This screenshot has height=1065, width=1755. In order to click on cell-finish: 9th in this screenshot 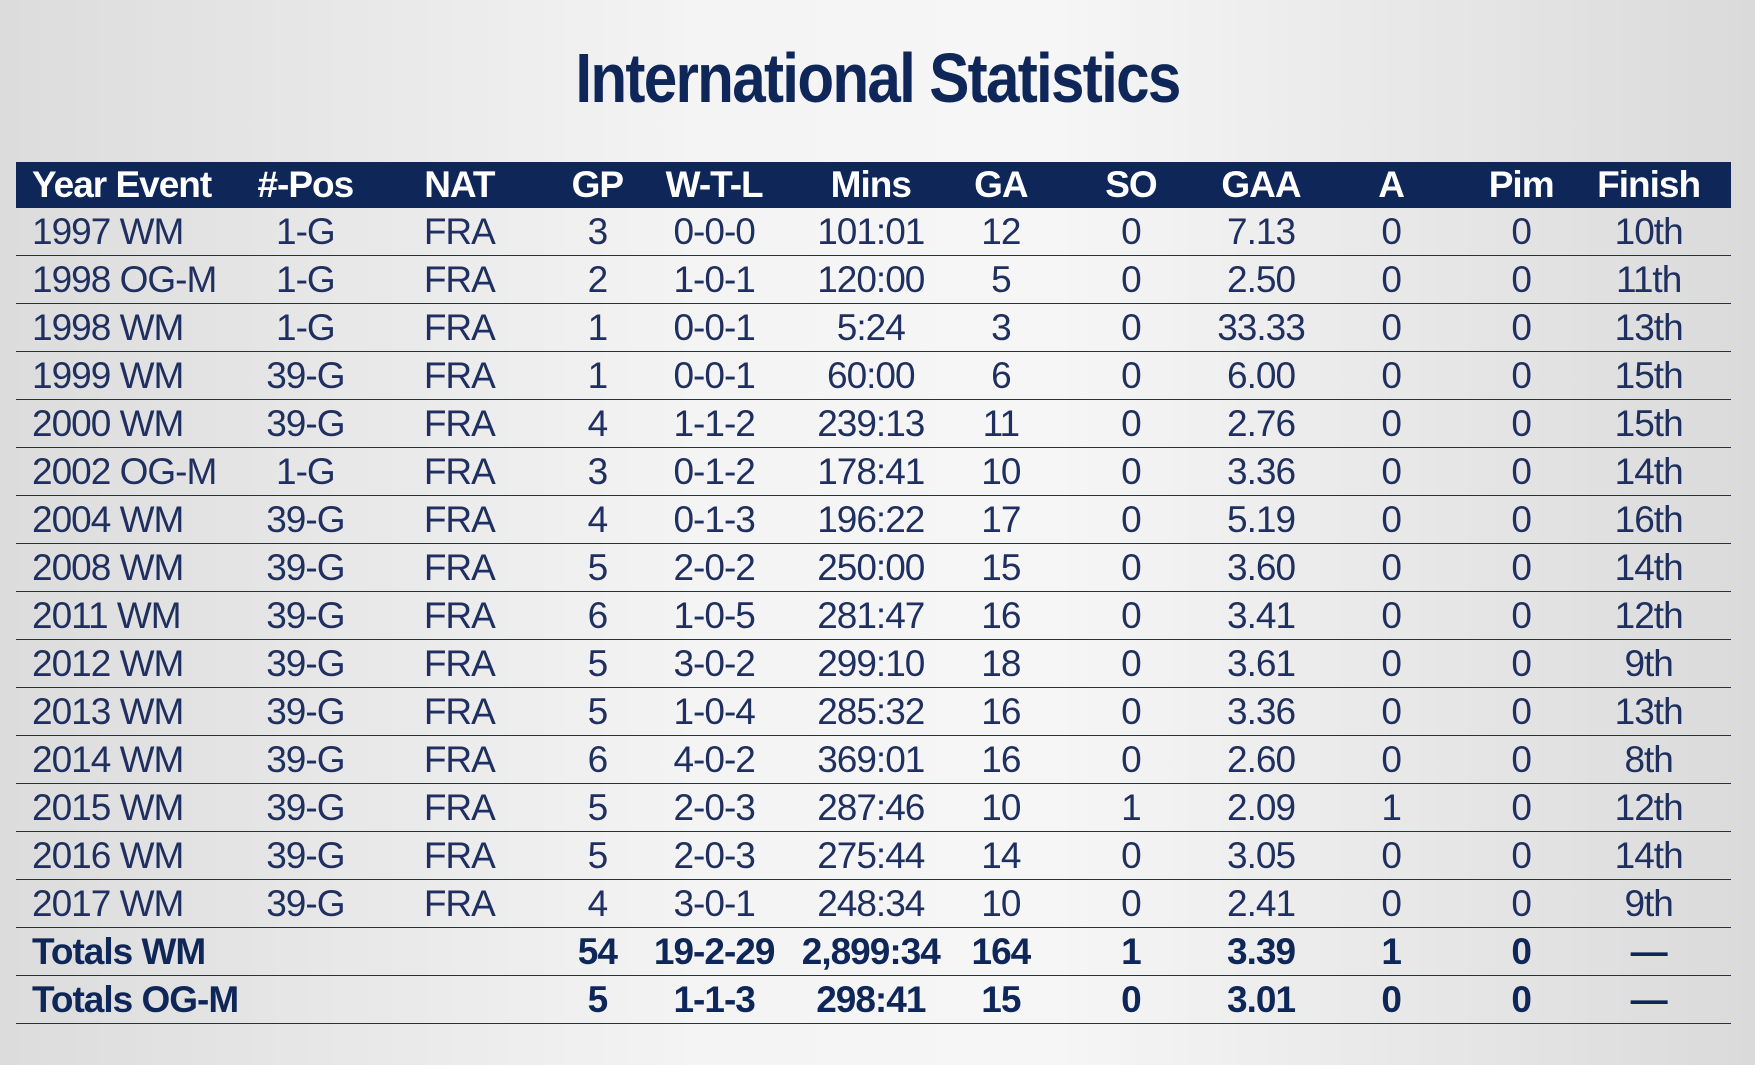, I will do `click(1648, 903)`.